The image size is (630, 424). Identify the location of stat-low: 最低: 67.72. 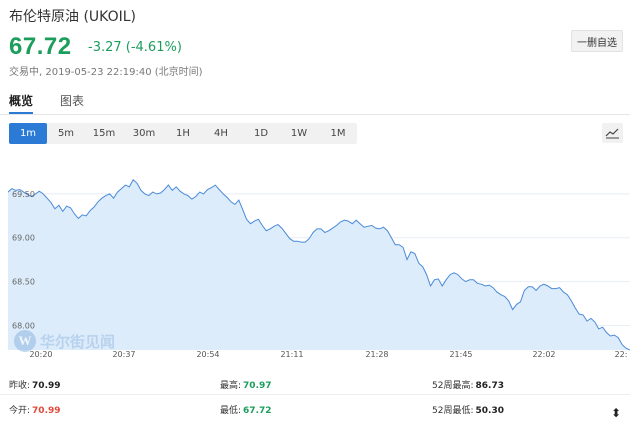
(246, 409).